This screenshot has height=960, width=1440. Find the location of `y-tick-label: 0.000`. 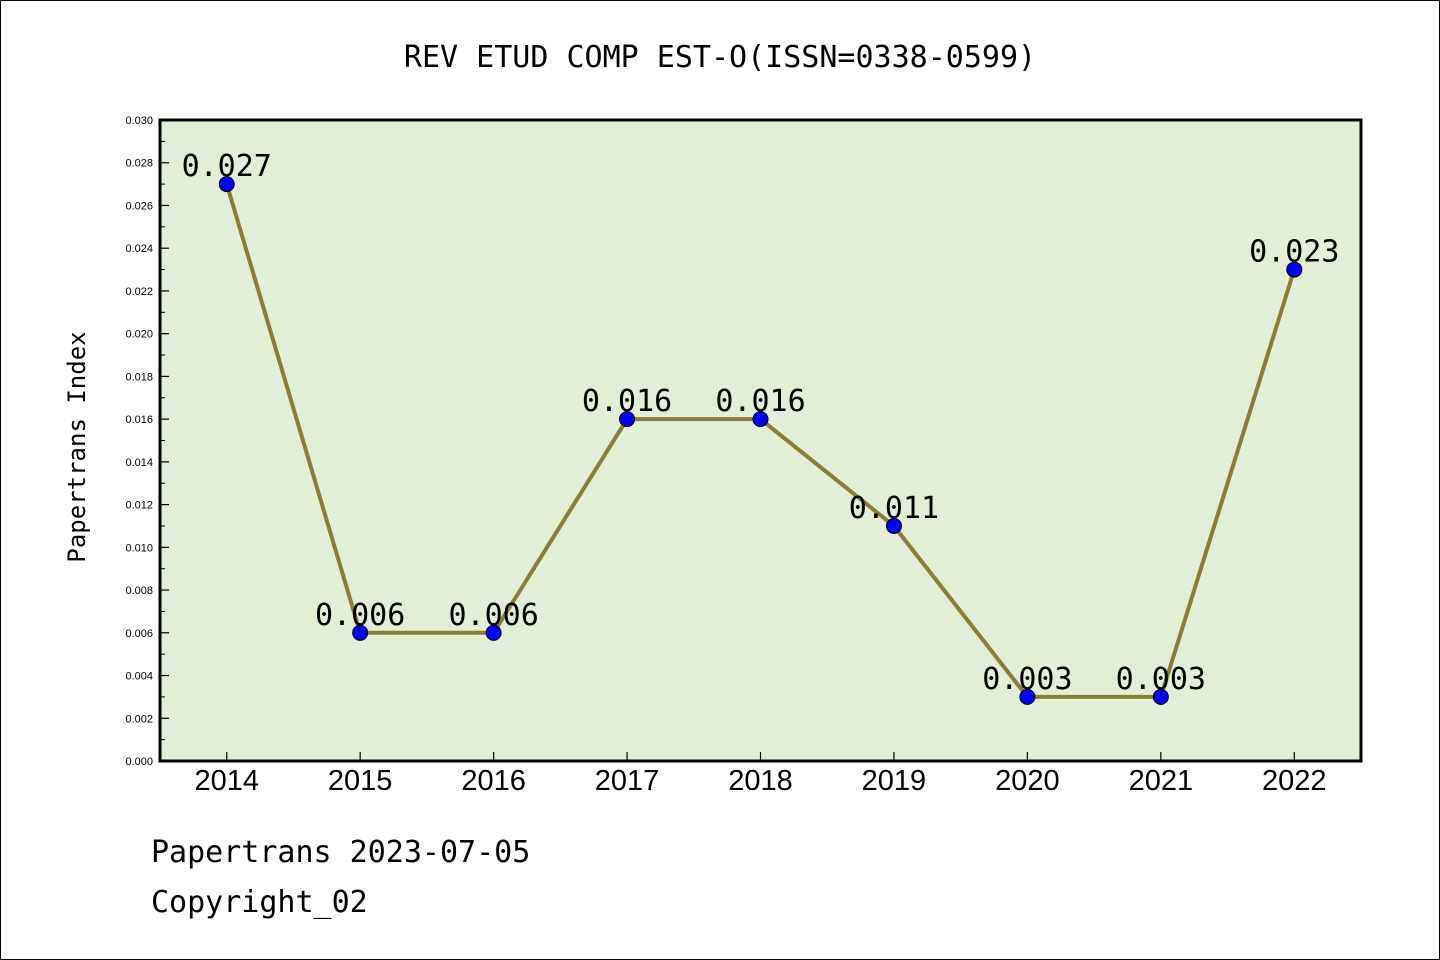

y-tick-label: 0.000 is located at coordinates (139, 762).